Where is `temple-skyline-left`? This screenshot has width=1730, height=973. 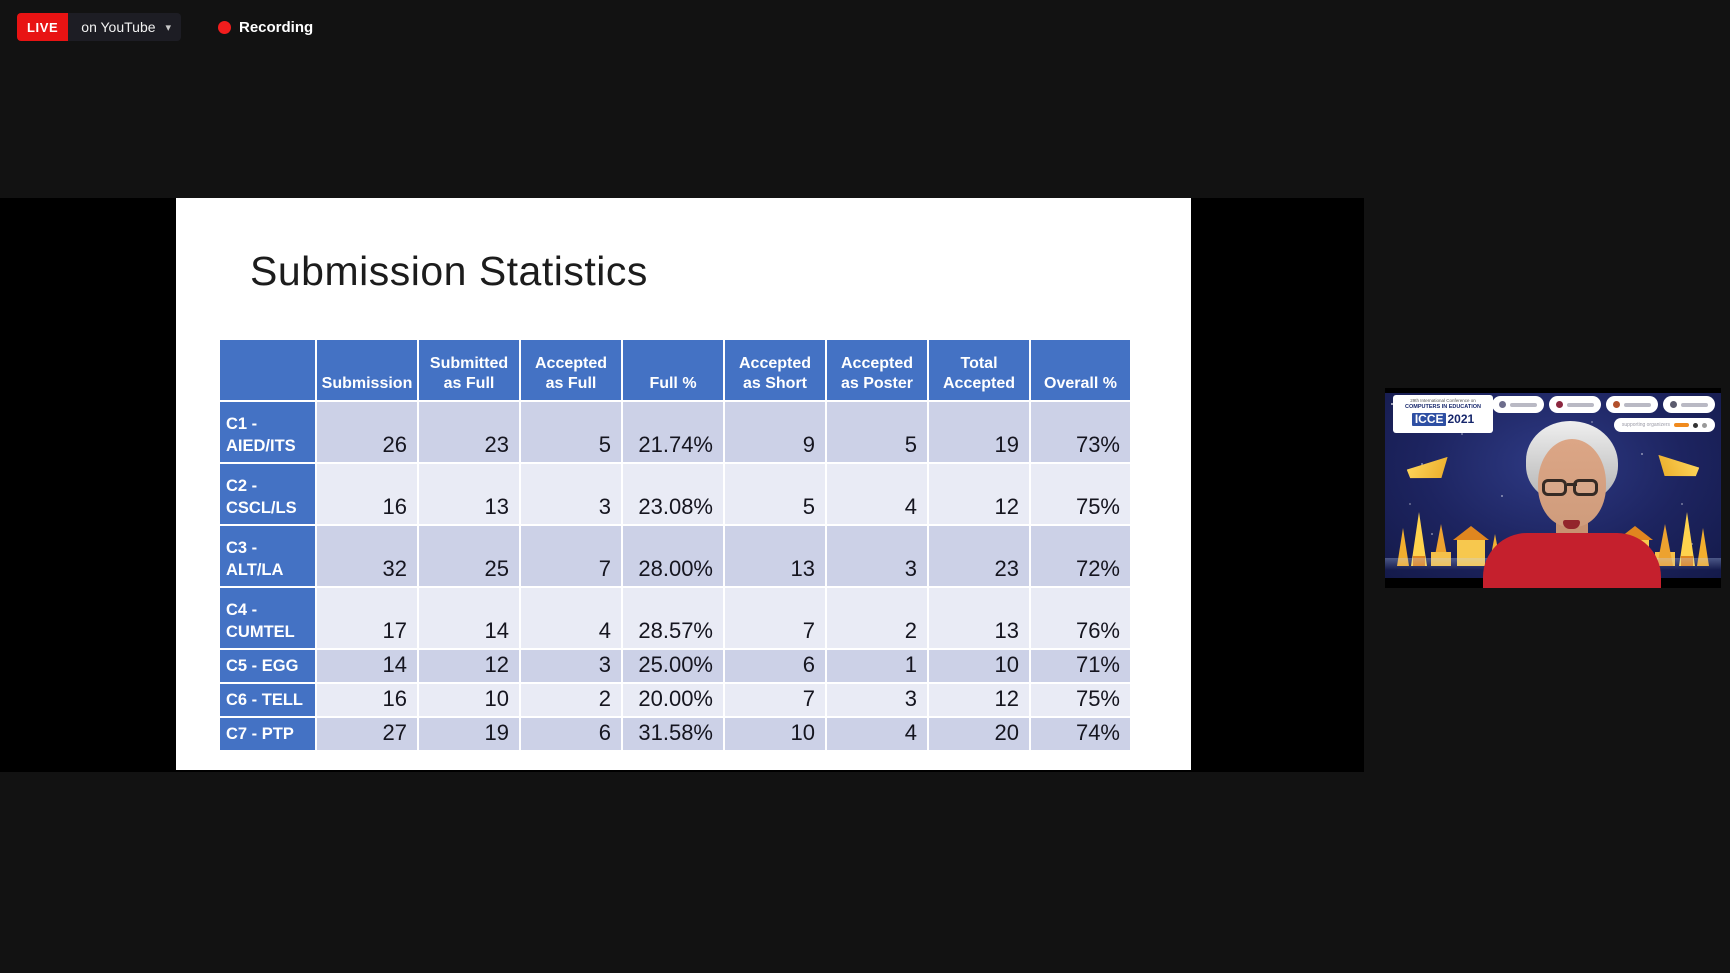
temple-skyline-left is located at coordinates (1457, 539).